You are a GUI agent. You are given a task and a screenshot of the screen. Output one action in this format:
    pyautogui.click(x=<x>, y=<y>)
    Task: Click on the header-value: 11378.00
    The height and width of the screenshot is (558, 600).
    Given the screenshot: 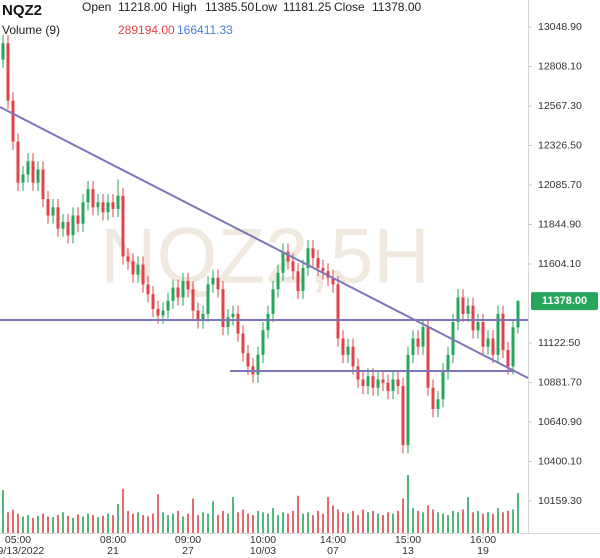 What is the action you would take?
    pyautogui.click(x=396, y=7)
    